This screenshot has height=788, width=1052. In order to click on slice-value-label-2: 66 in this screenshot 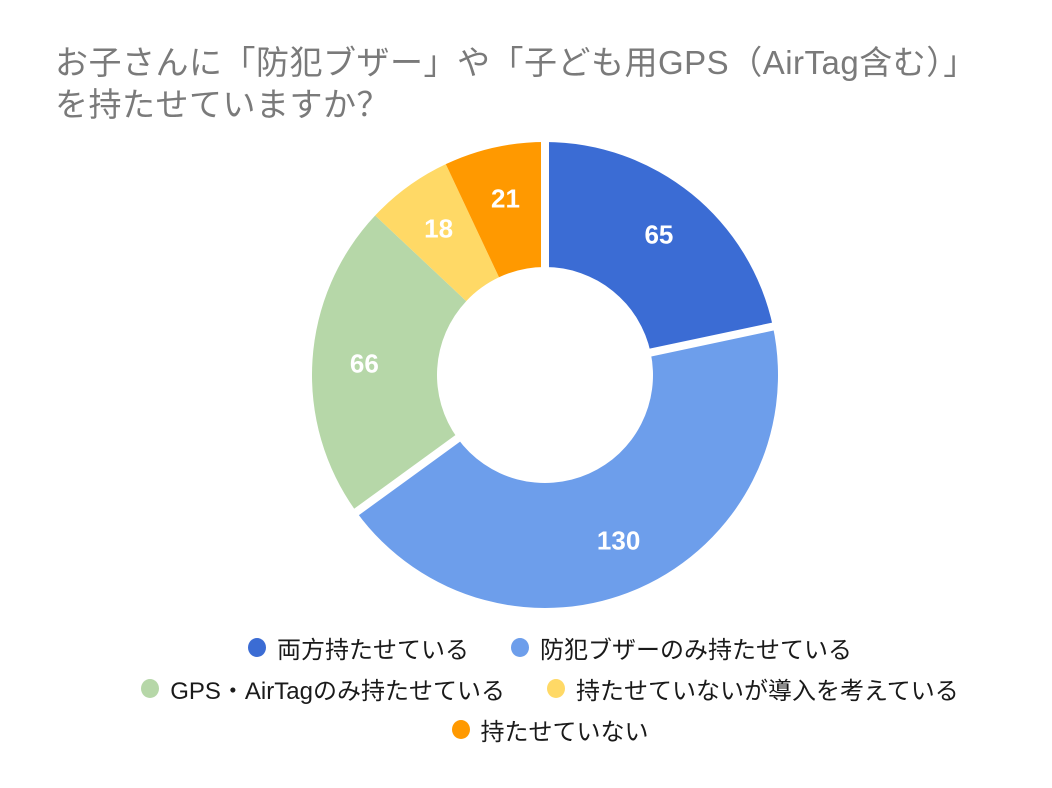, I will do `click(364, 364)`.